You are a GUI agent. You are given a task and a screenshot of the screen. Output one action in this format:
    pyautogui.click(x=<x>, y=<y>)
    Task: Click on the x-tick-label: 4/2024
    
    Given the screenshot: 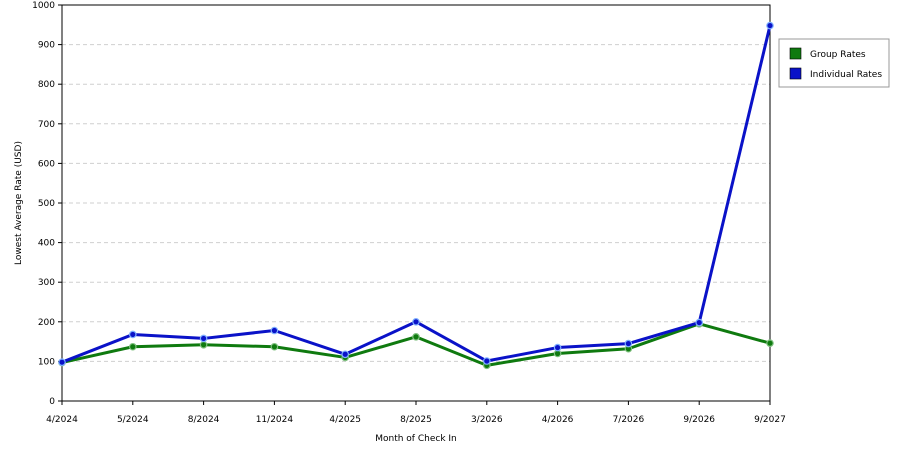 What is the action you would take?
    pyautogui.click(x=62, y=420)
    